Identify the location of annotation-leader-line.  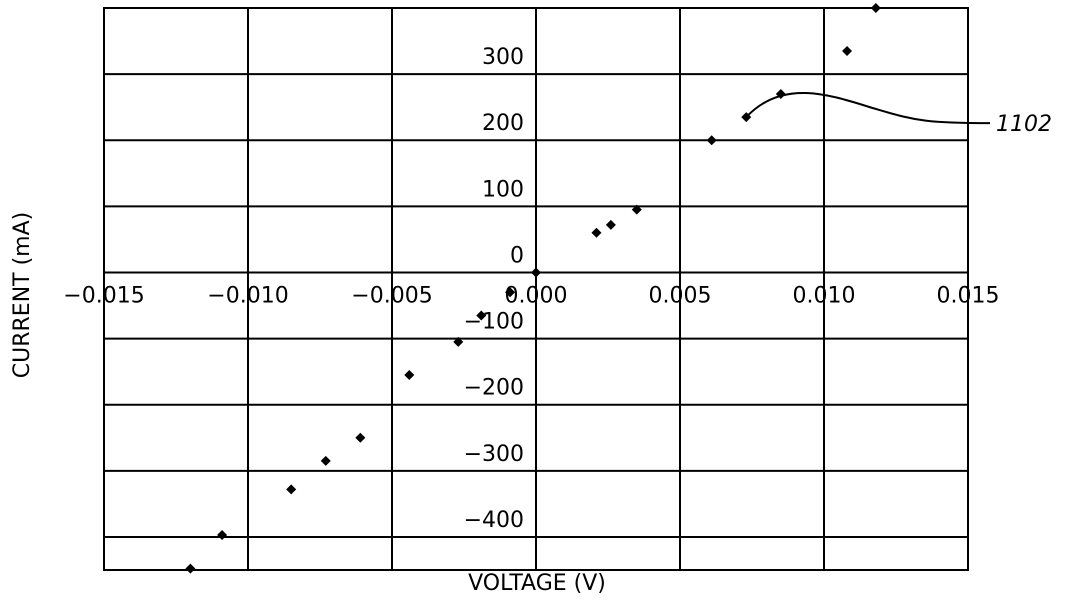
(869, 108).